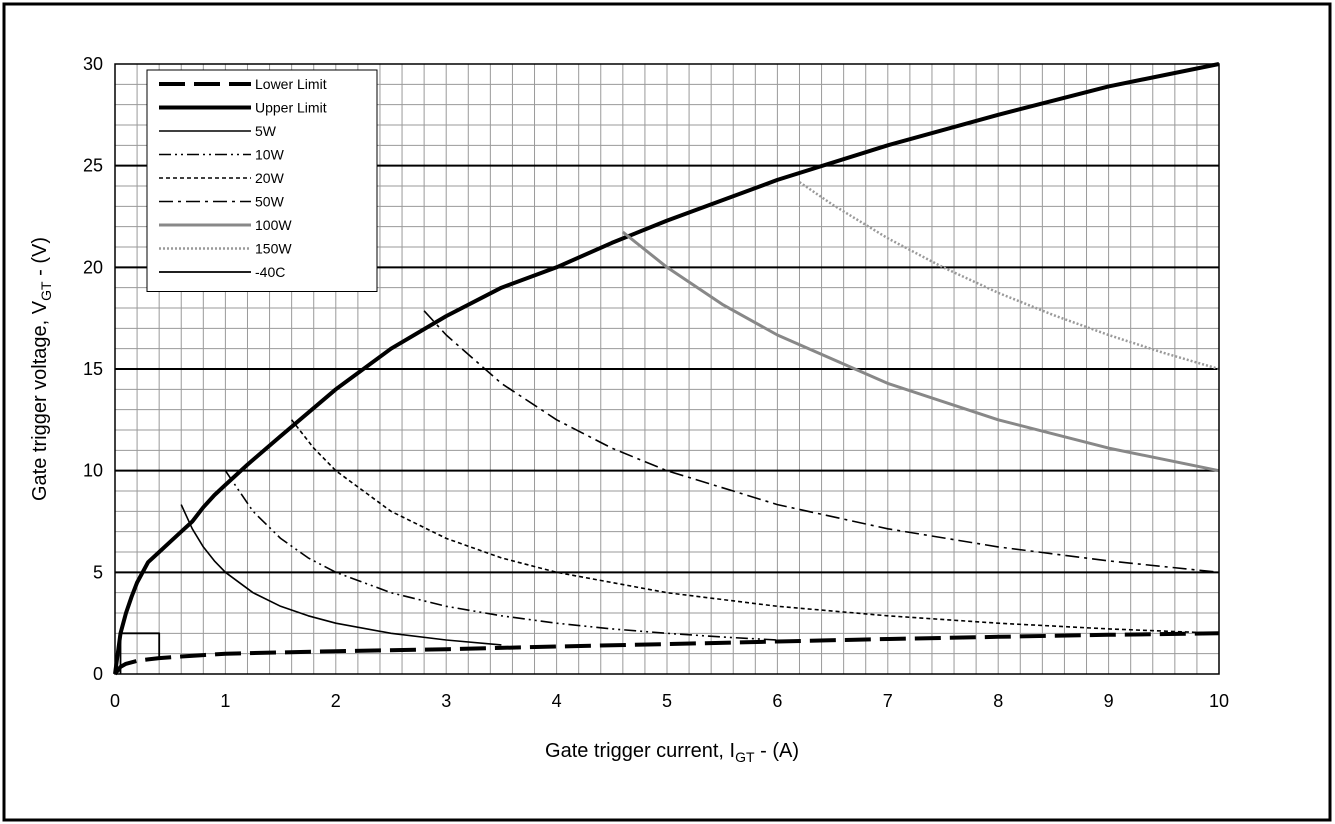 The width and height of the screenshot is (1335, 824). I want to click on y-axis-title-sub: GT, so click(46, 291).